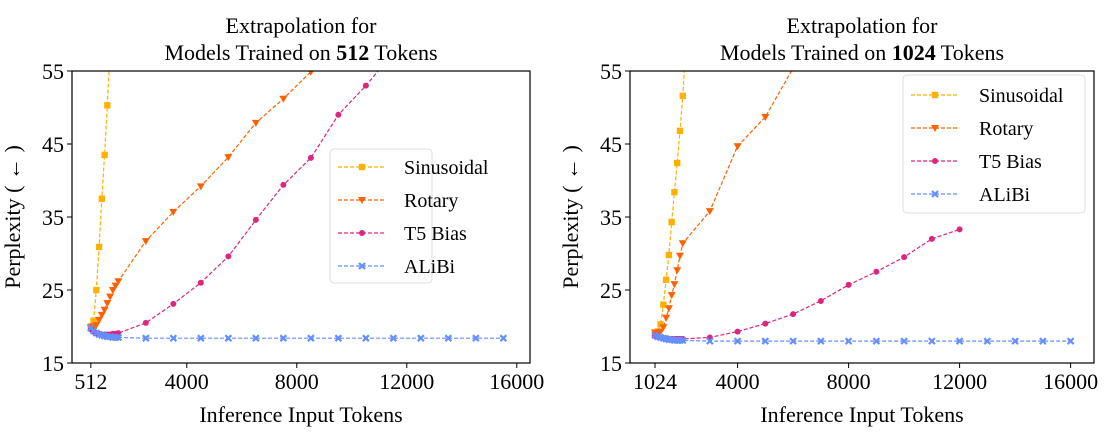 Image resolution: width=1118 pixels, height=443 pixels. Describe the element at coordinates (402, 234) in the screenshot. I see `legend-entry: T5 Bias` at that location.